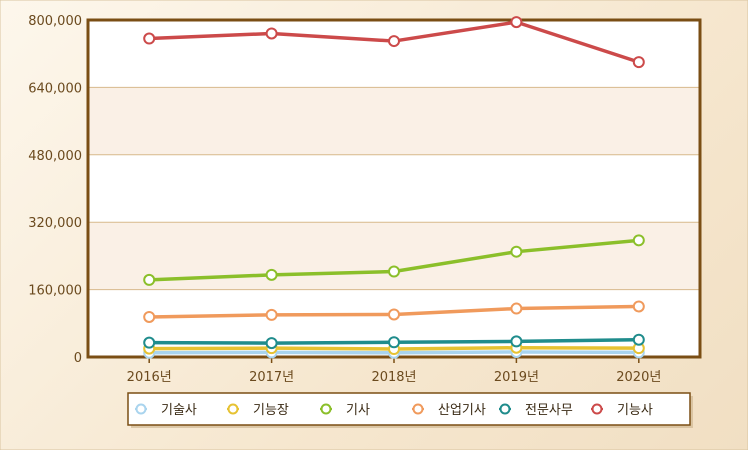 The width and height of the screenshot is (748, 450). I want to click on legend-item: 기능사, so click(622, 410).